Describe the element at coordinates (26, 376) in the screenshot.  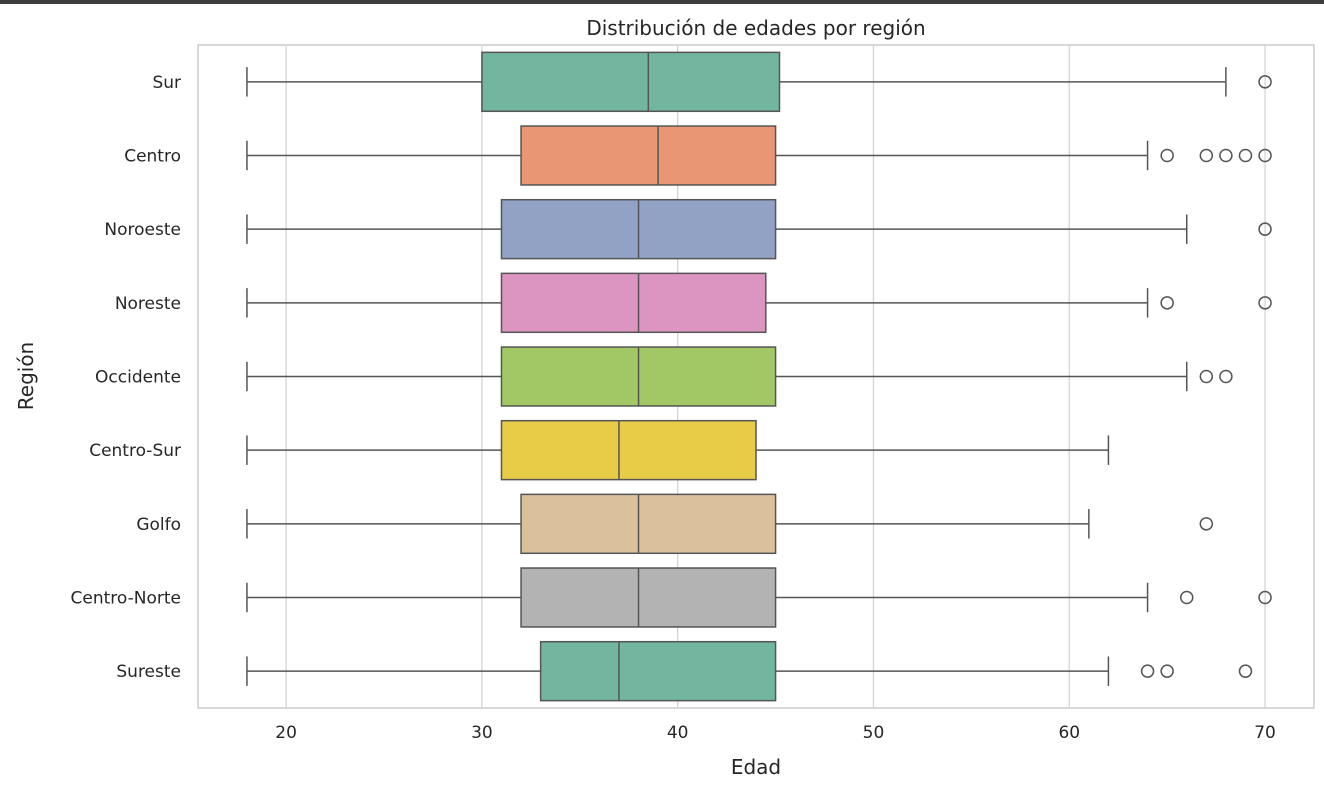
I see `y-axis-label: Región` at that location.